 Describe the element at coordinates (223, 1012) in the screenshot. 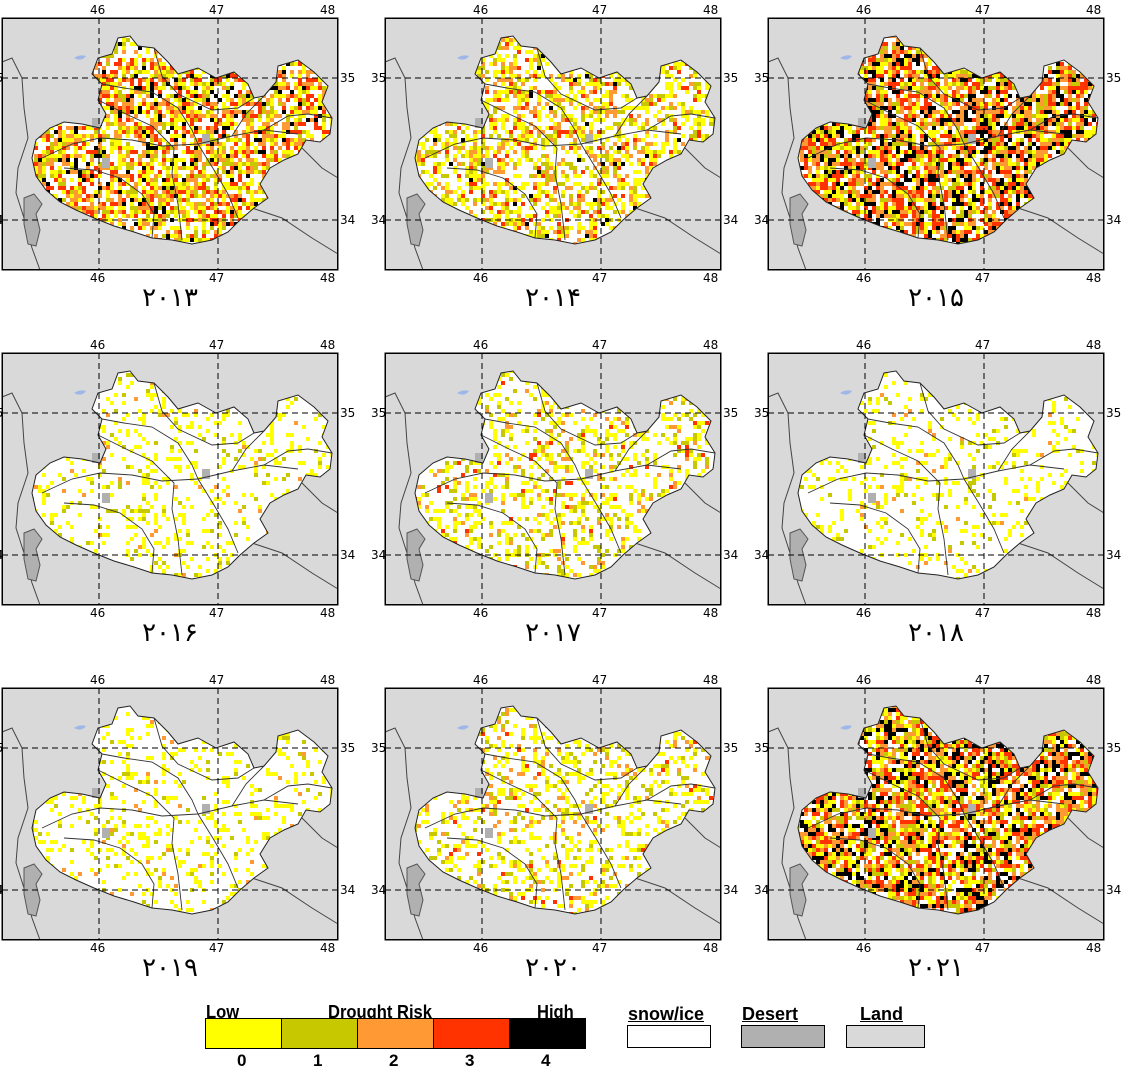

I see `legend-low-label: Low` at that location.